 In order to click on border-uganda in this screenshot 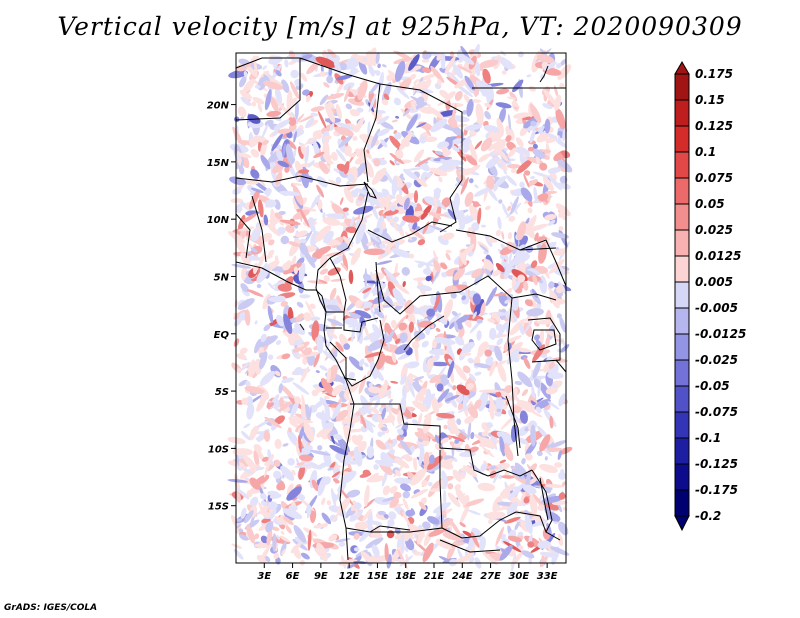, I will do `click(544, 340)`.